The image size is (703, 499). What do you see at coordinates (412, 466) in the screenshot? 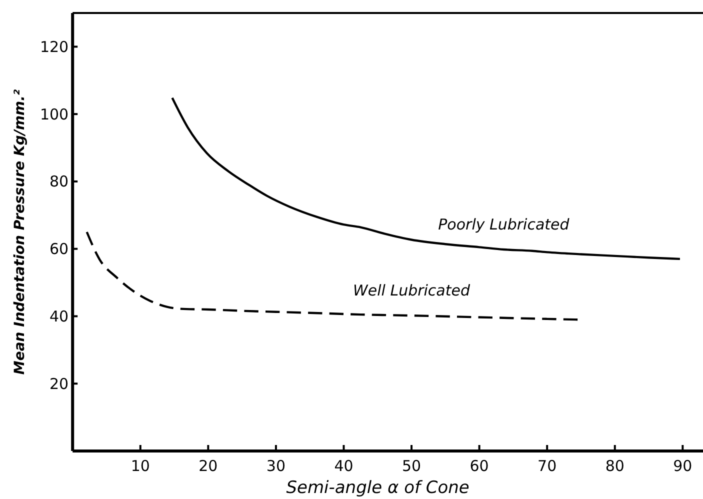
I see `x-tick-label: 50` at bounding box center [412, 466].